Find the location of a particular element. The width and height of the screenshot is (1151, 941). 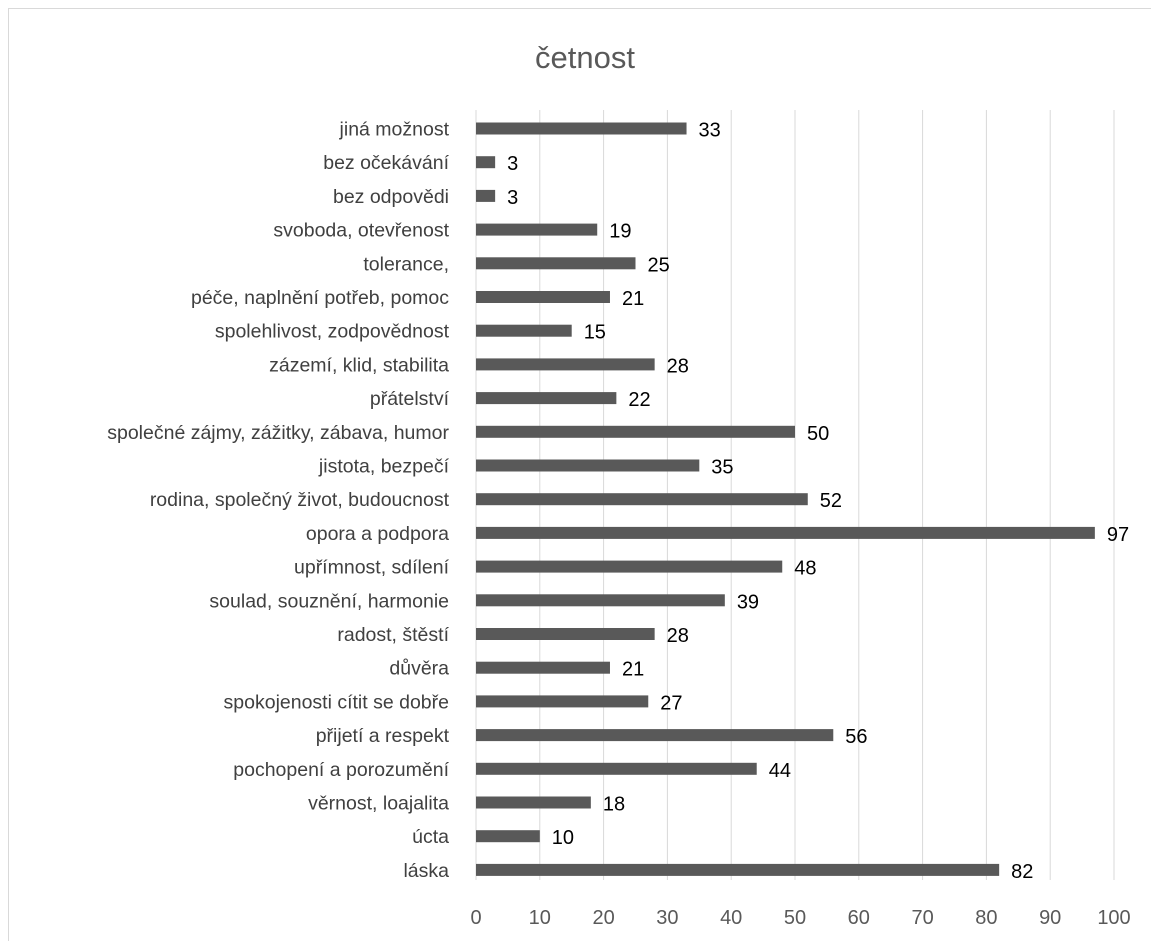

category-label: péče, naplnění potřeb, pomoc is located at coordinates (320, 298).